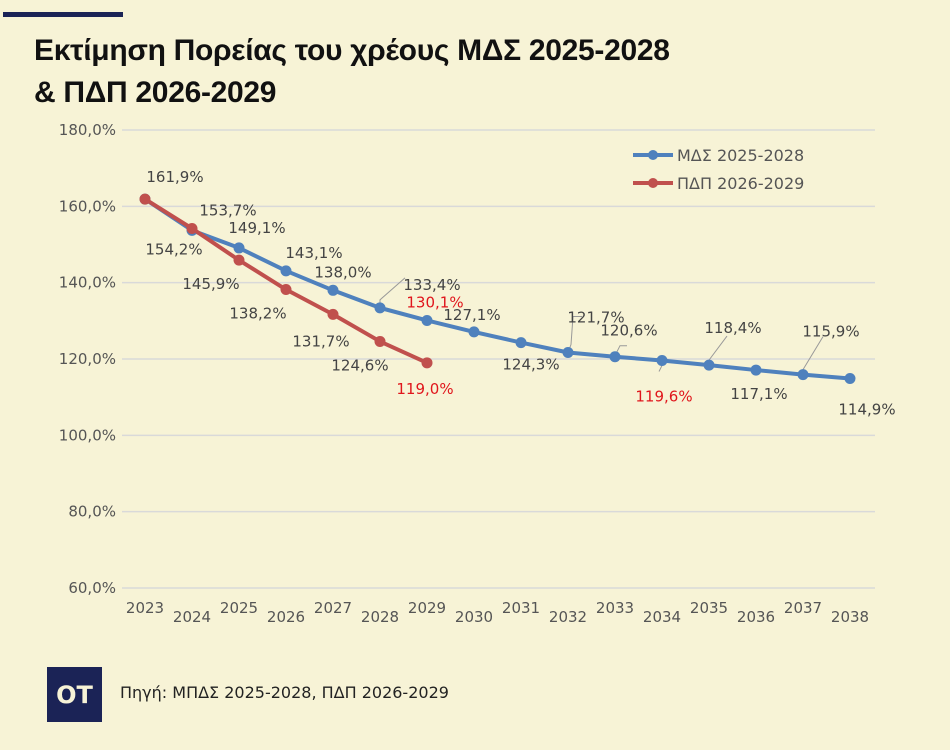  Describe the element at coordinates (431, 285) in the screenshot. I see `data-label: 133,4%` at that location.